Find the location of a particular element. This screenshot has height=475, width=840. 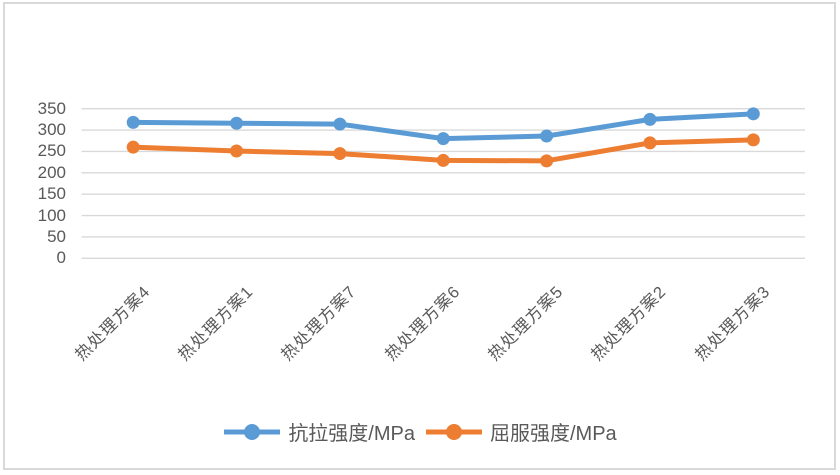

legend-item-yield-strength: 屈服强度/MPa is located at coordinates (521, 431).